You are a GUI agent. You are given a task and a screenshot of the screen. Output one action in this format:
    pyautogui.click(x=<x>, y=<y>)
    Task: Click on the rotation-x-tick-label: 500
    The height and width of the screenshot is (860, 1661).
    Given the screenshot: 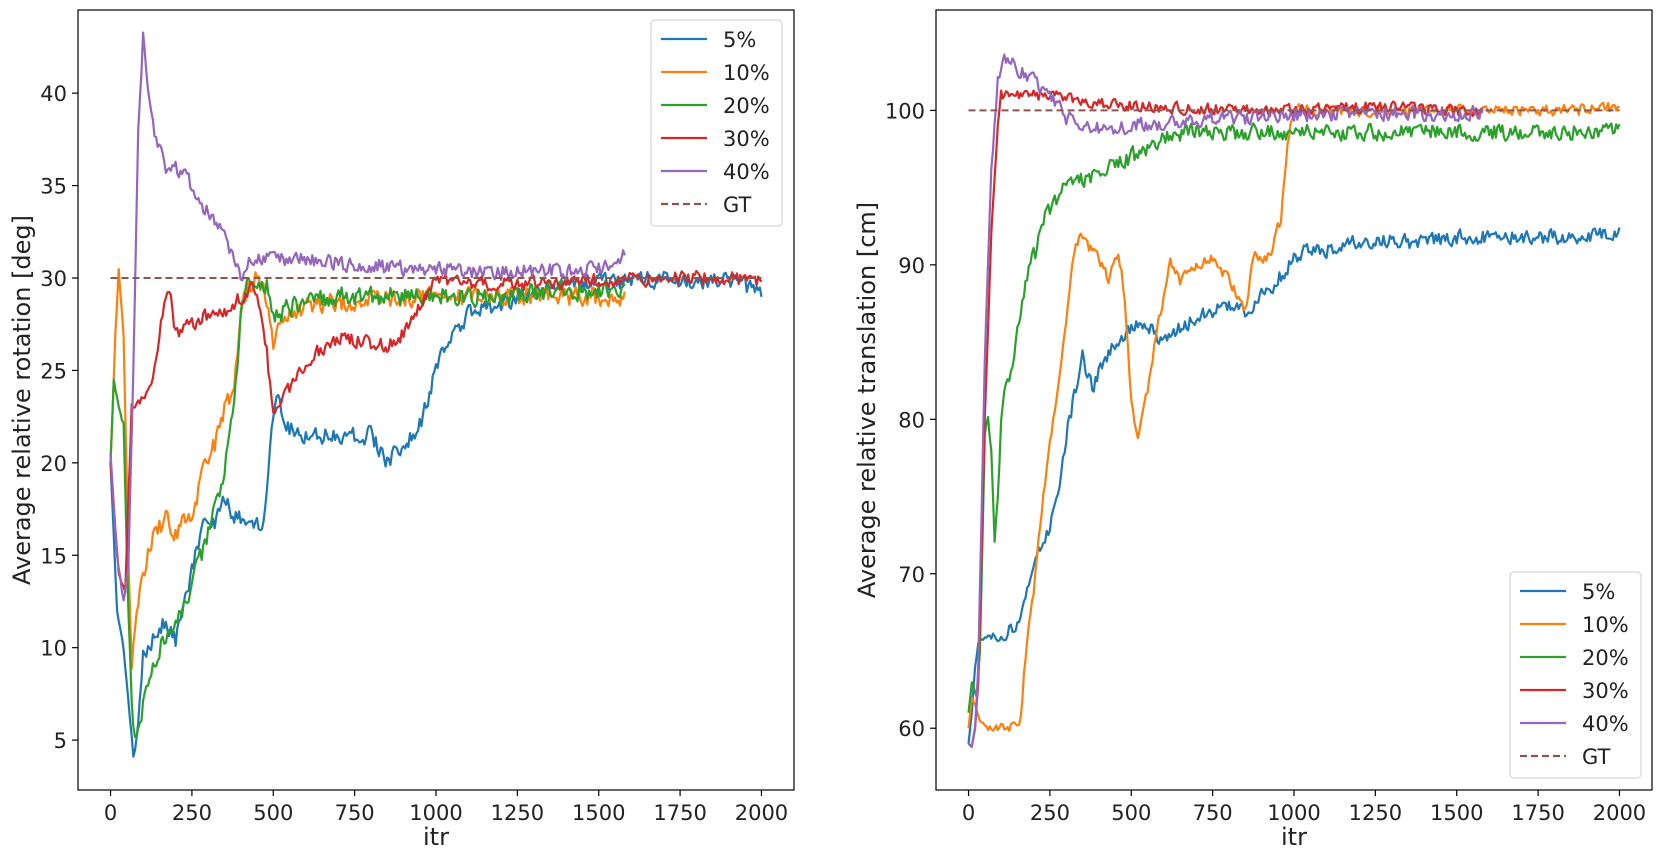 What is the action you would take?
    pyautogui.click(x=273, y=813)
    